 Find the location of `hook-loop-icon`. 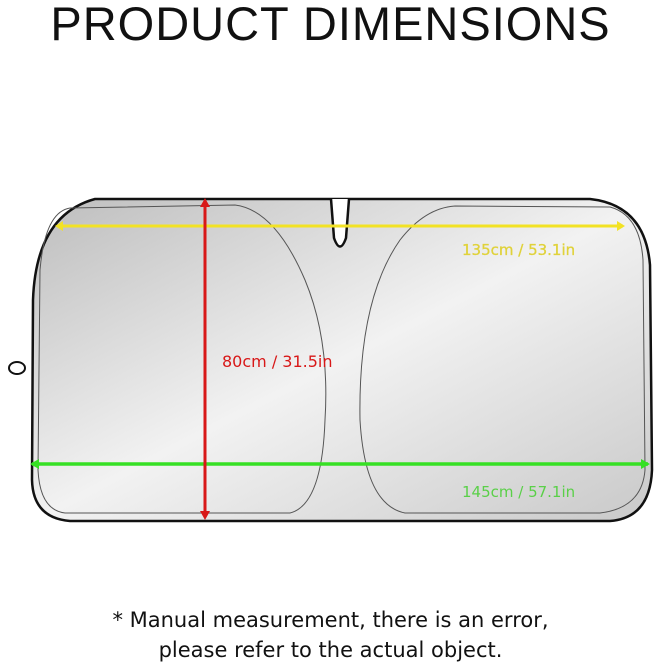

hook-loop-icon is located at coordinates (340, 223).